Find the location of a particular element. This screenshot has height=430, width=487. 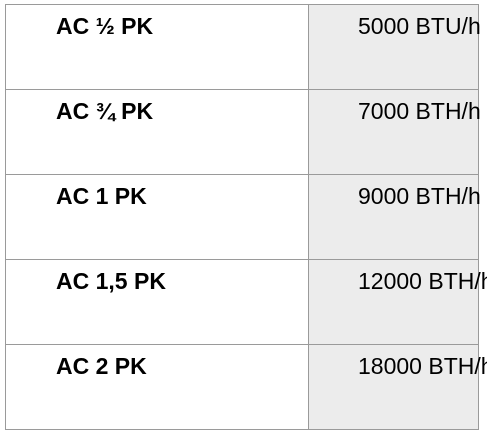

capacity-cell: 7000 BTH/h is located at coordinates (394, 132).